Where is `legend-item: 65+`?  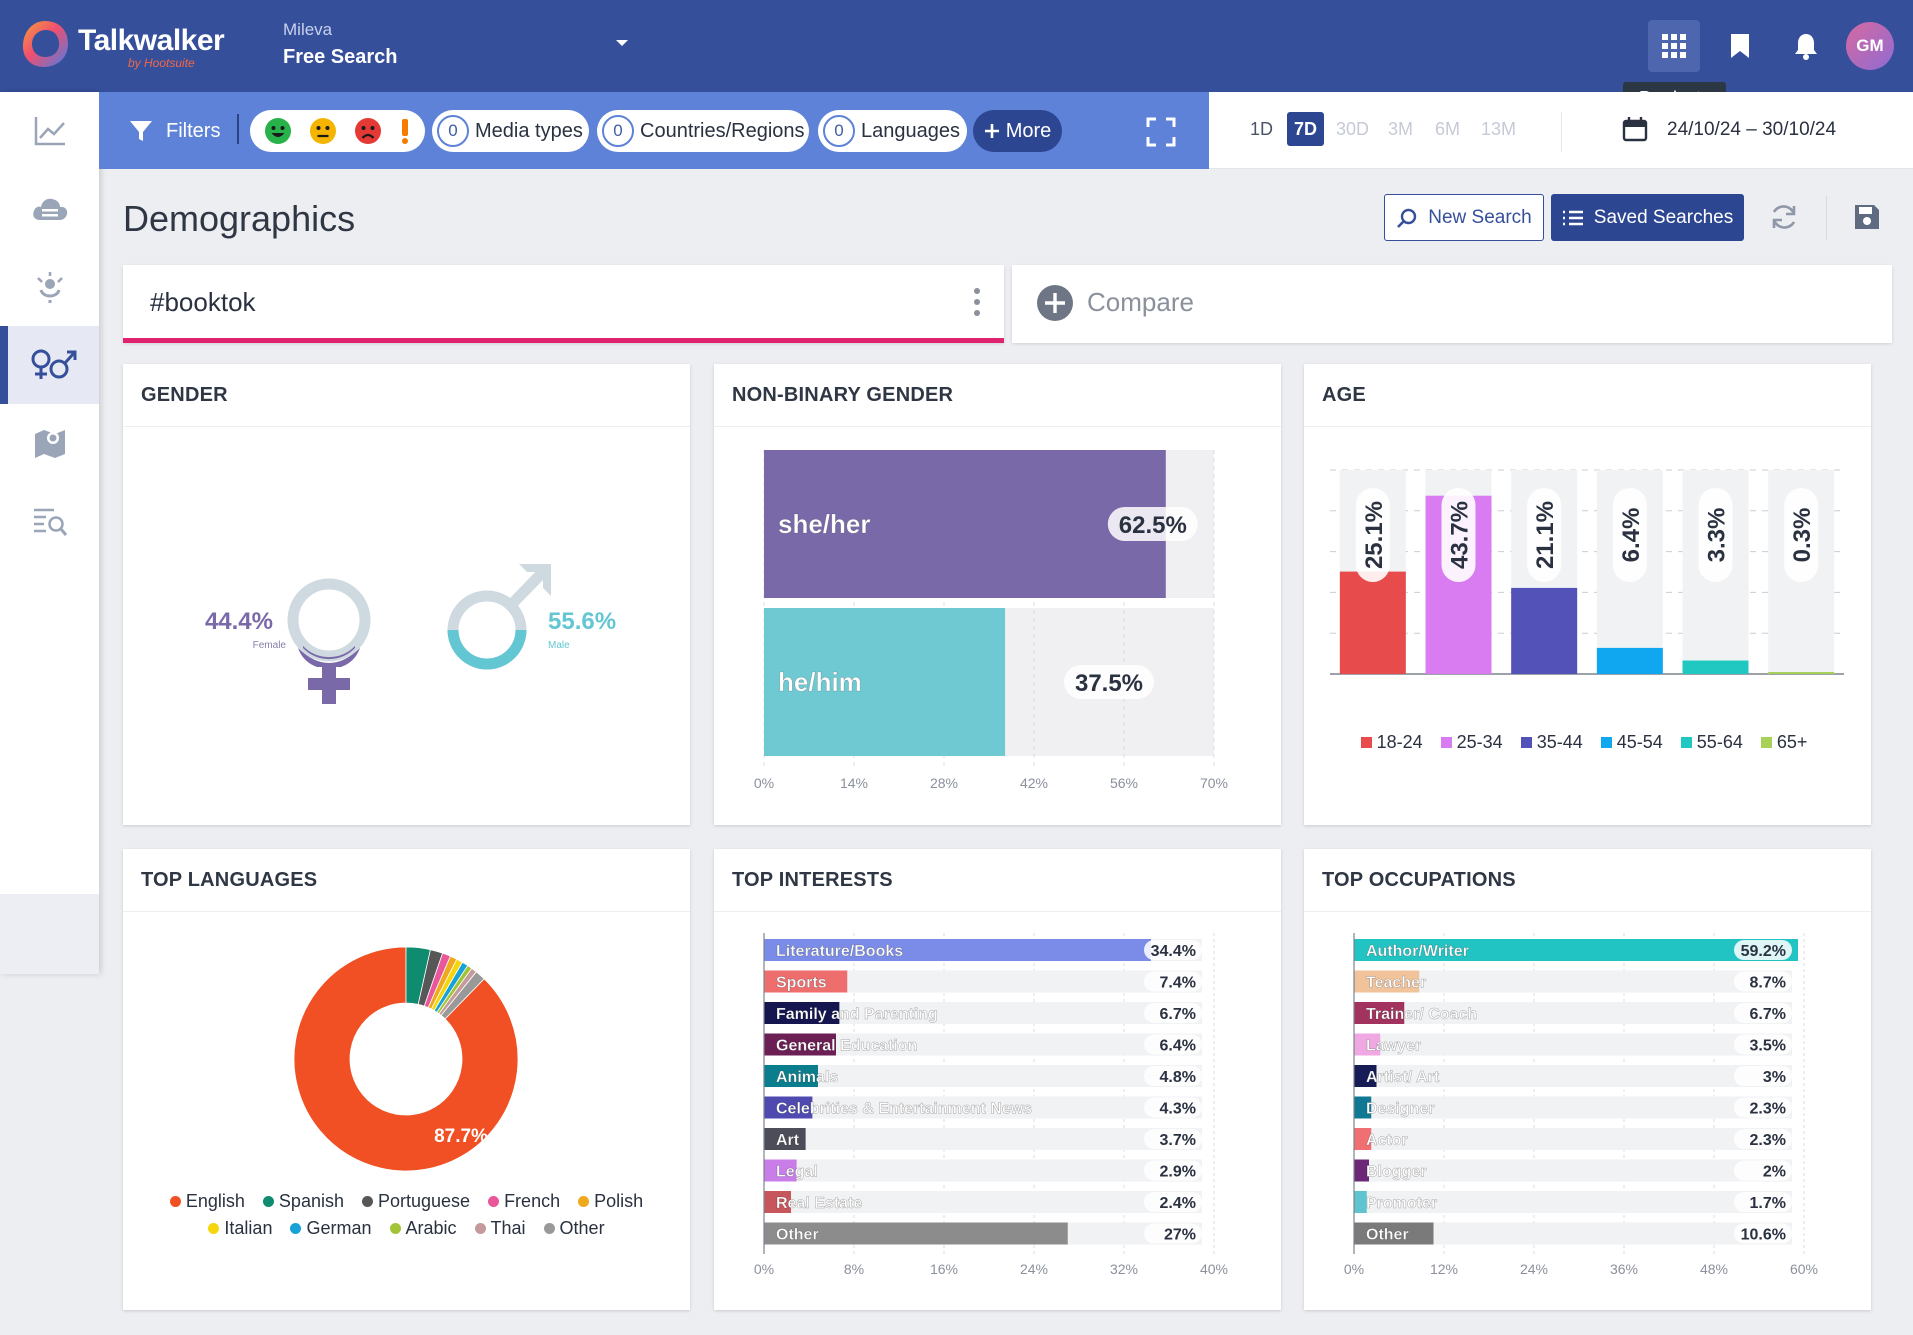
legend-item: 65+ is located at coordinates (1784, 742).